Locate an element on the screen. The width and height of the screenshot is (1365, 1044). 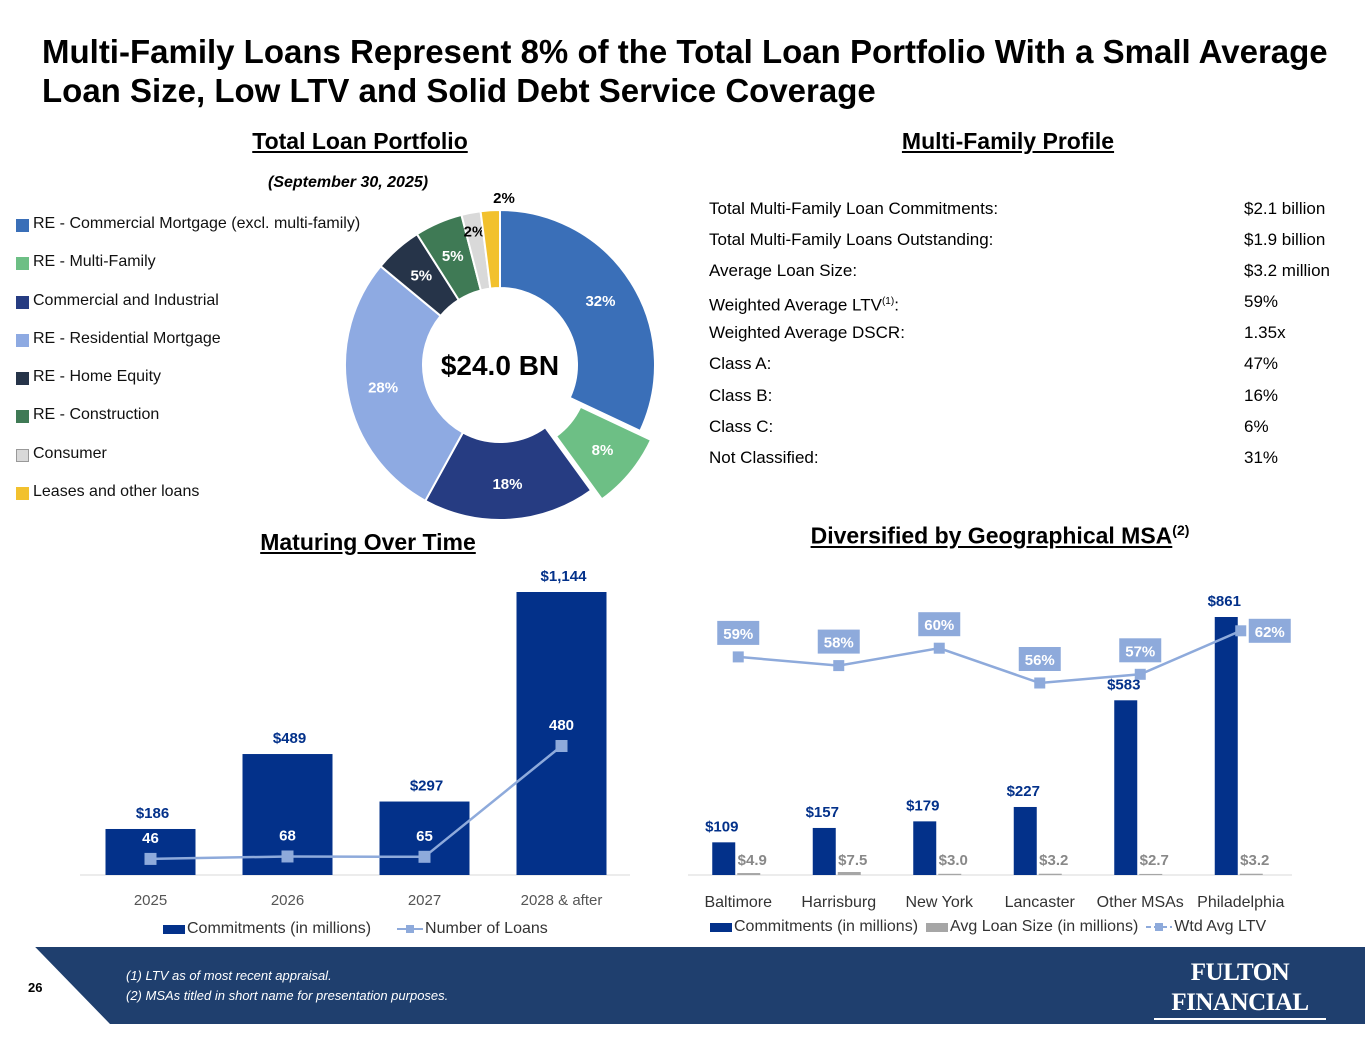
ltv-value-label: 59% is located at coordinates (738, 634).